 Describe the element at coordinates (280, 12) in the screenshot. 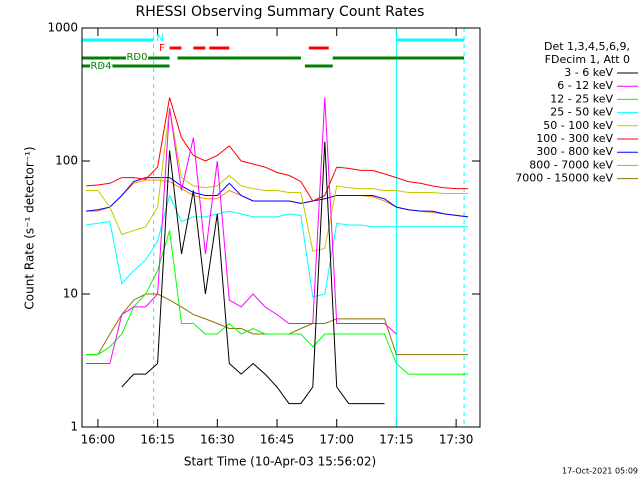

I see `chart-title: RHESSI Observing Summary Count Rates` at that location.